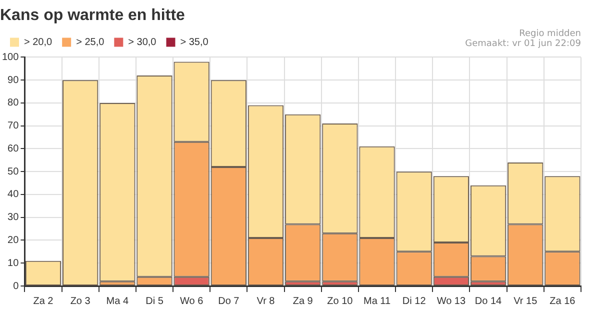 The height and width of the screenshot is (314, 607). I want to click on x-tick-label: Za 16, so click(563, 301).